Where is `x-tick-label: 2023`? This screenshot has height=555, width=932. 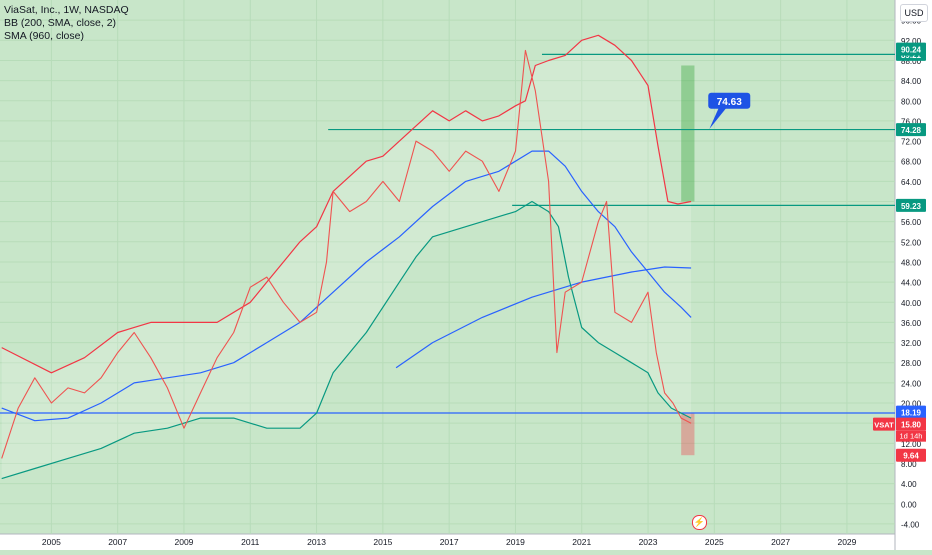 x-tick-label: 2023 is located at coordinates (648, 542).